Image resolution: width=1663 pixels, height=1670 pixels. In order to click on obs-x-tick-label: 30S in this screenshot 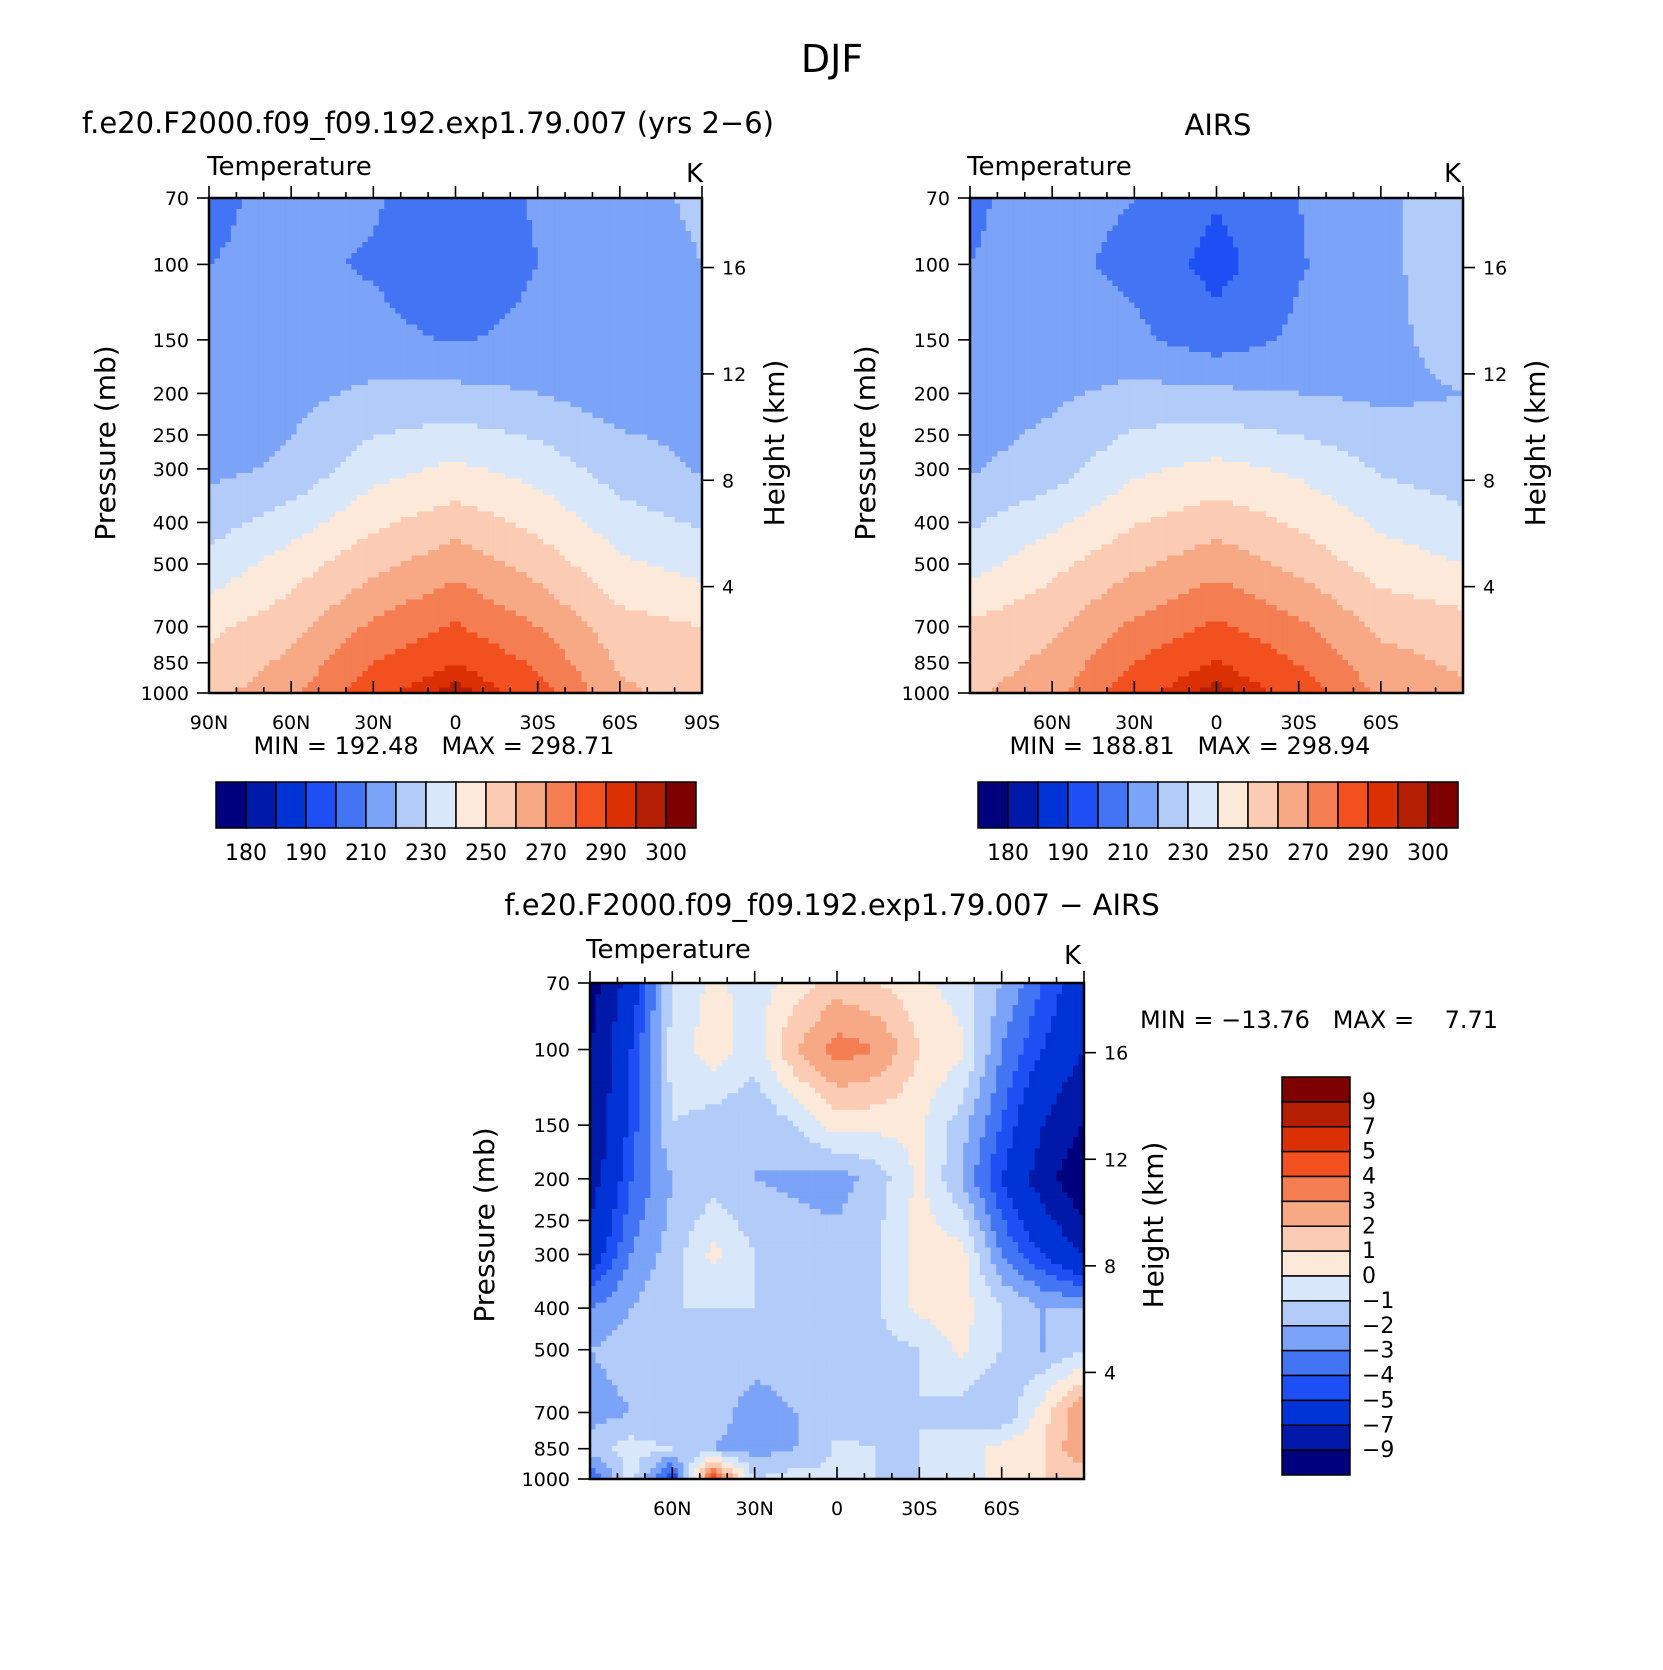, I will do `click(1299, 723)`.